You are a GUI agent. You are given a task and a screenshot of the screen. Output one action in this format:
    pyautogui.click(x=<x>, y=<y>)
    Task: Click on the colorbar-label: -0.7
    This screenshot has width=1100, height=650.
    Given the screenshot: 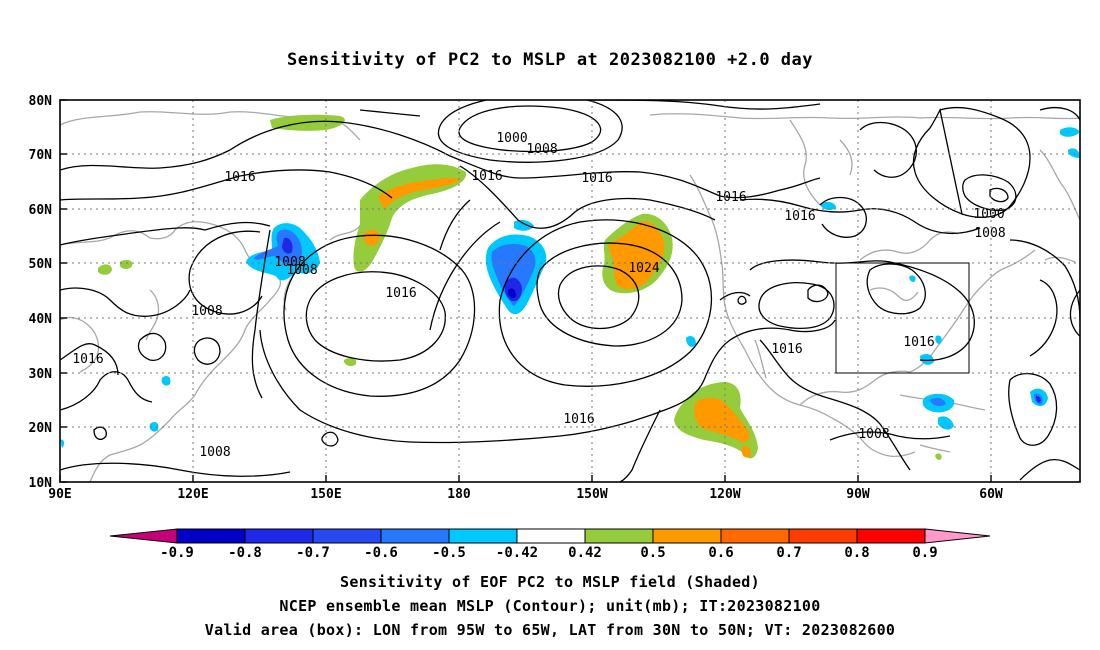 What is the action you would take?
    pyautogui.click(x=313, y=553)
    